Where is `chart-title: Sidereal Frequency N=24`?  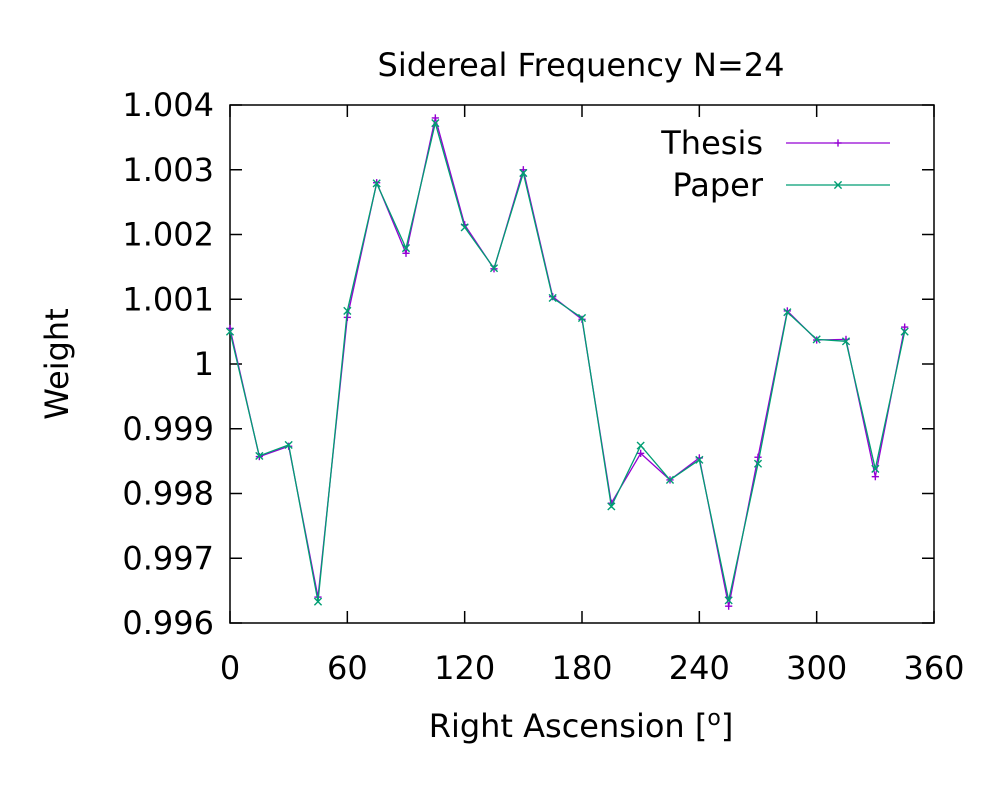
chart-title: Sidereal Frequency N=24 is located at coordinates (581, 65).